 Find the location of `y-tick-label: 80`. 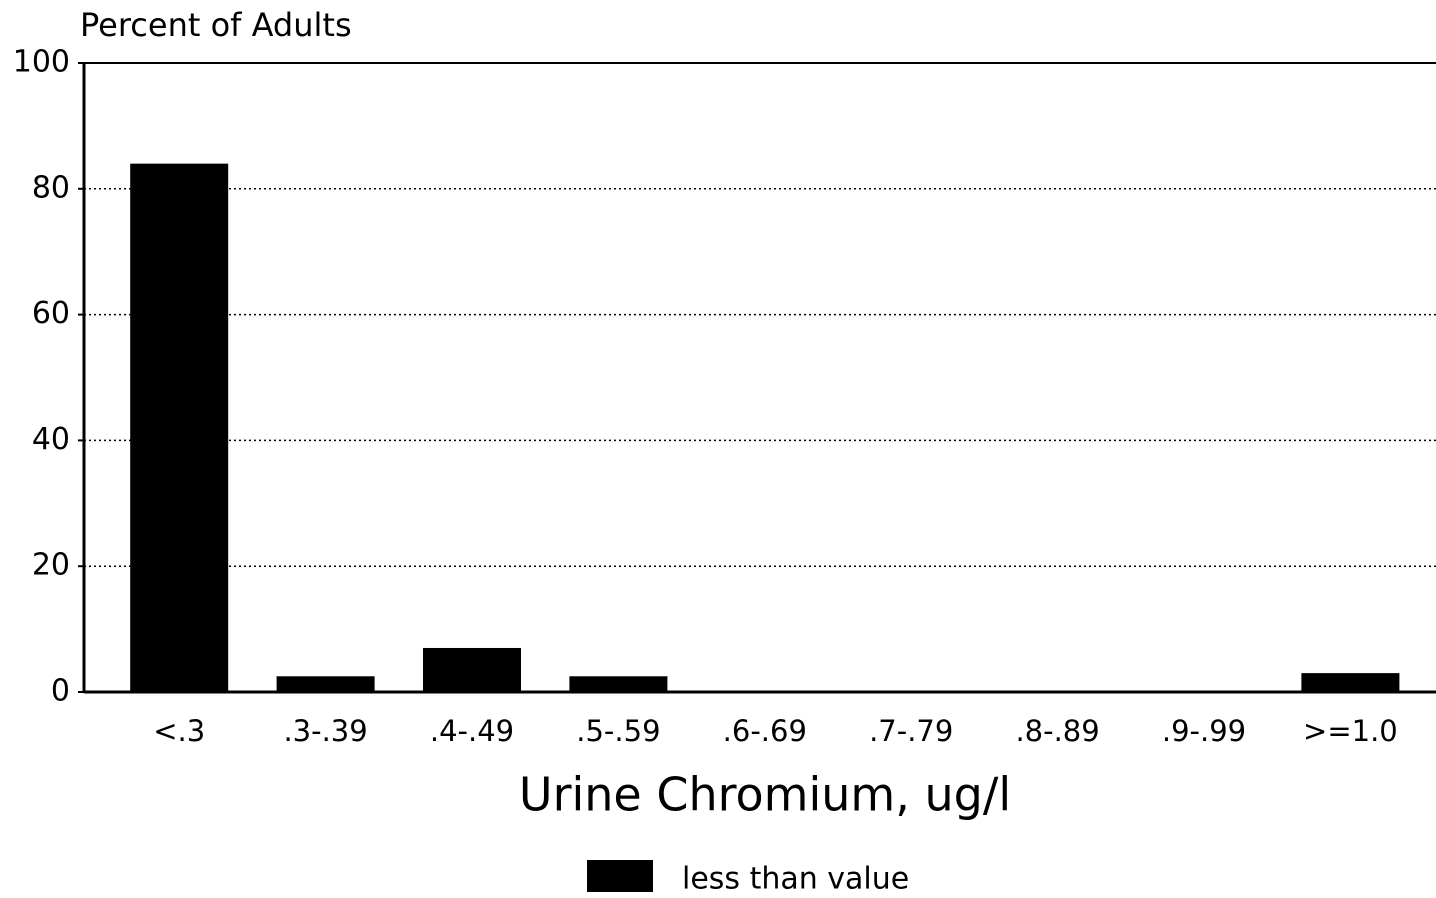

y-tick-label: 80 is located at coordinates (51, 187).